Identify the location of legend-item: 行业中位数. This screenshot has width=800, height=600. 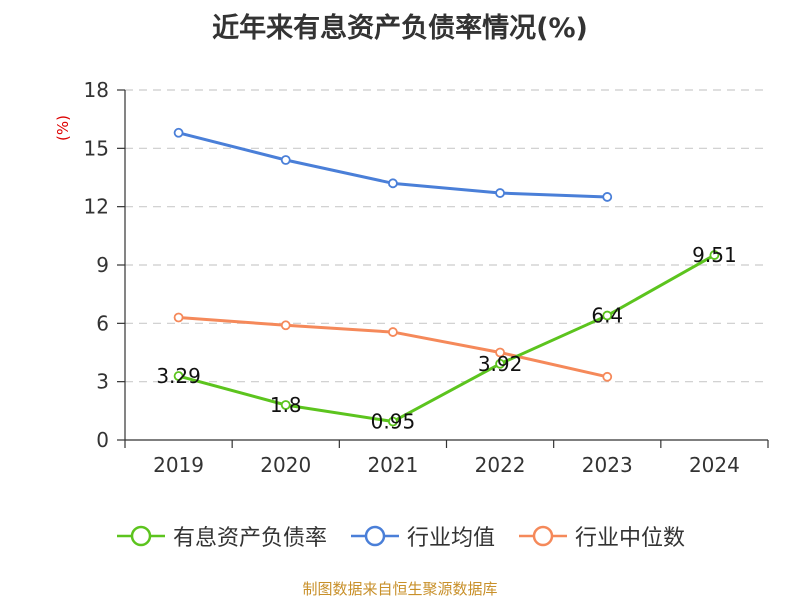
(601, 536).